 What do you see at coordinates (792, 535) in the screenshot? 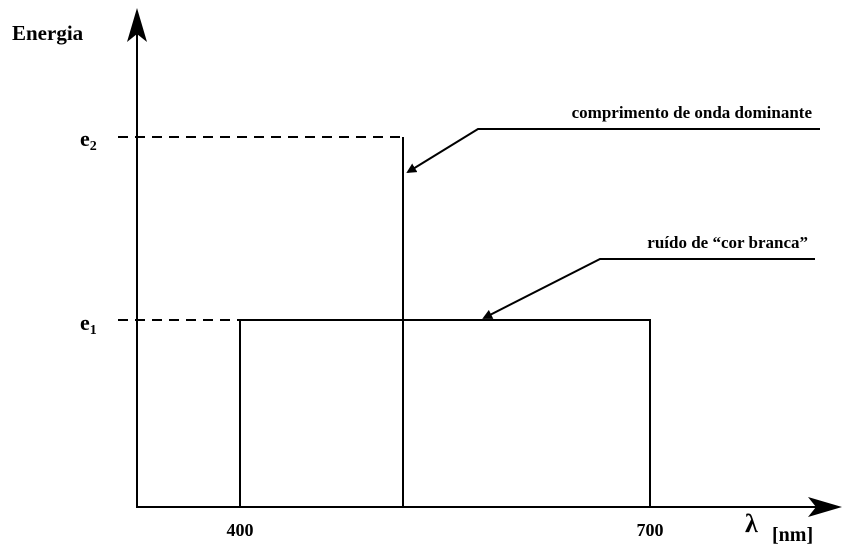
I see `x-unit: [nm]` at bounding box center [792, 535].